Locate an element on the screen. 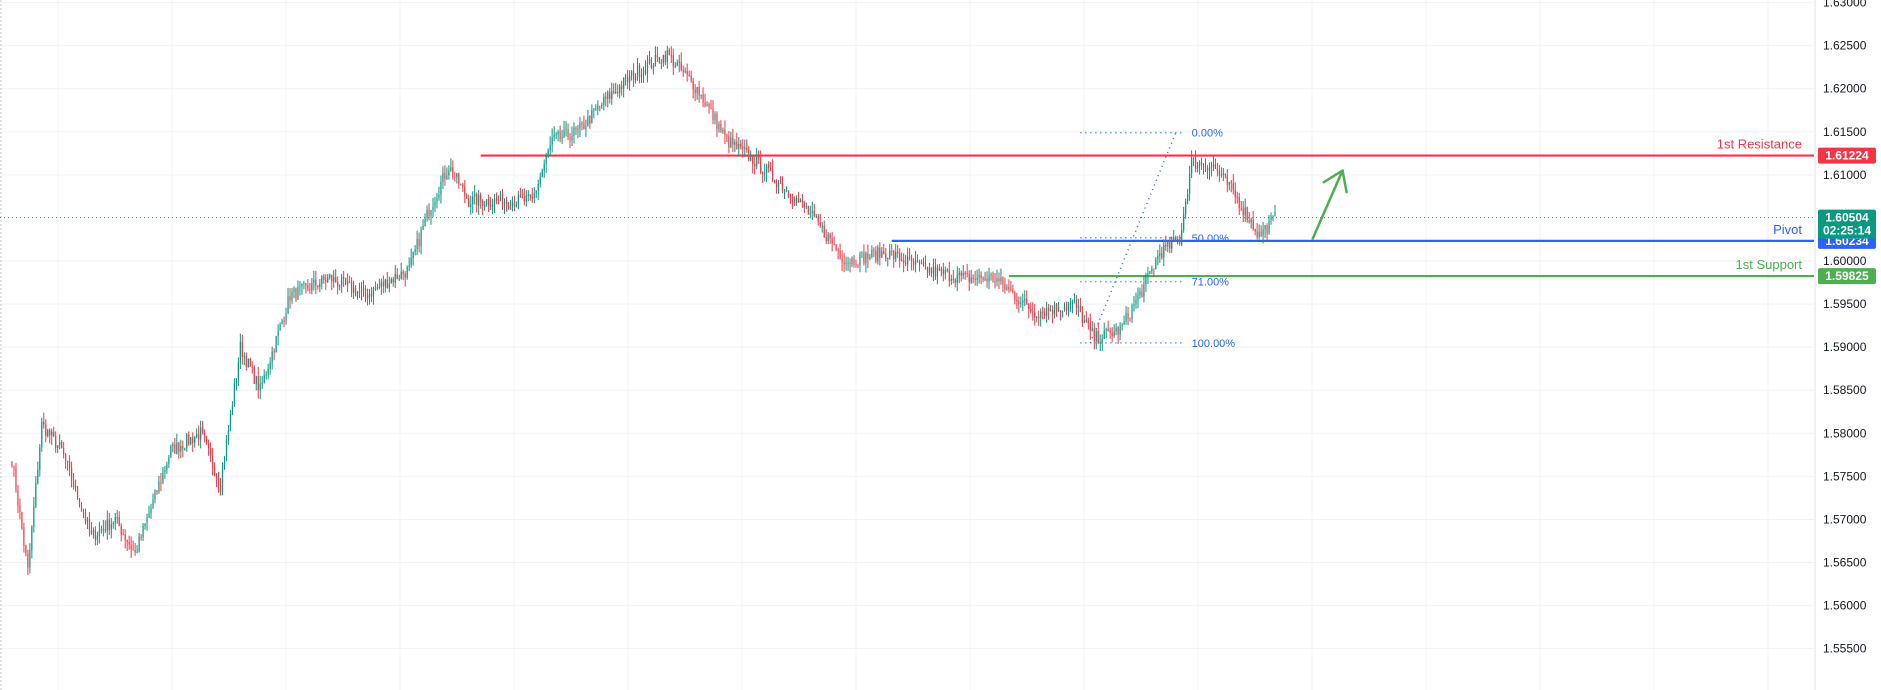 The height and width of the screenshot is (690, 1881). price-tick-label: 1.63000 is located at coordinates (1845, 5).